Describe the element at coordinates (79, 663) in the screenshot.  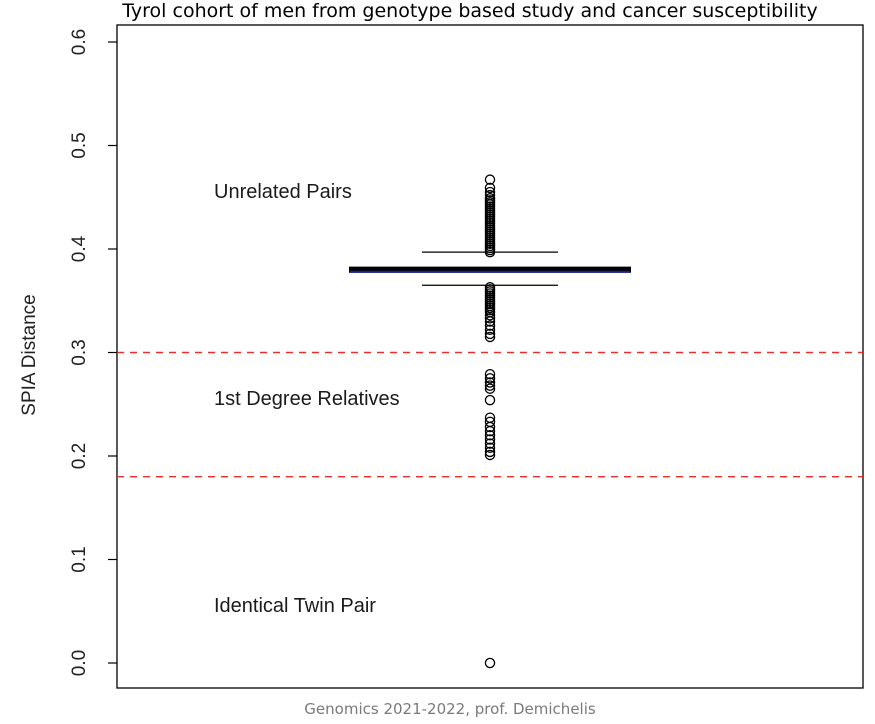
I see `y-tick-label: 0.0` at that location.